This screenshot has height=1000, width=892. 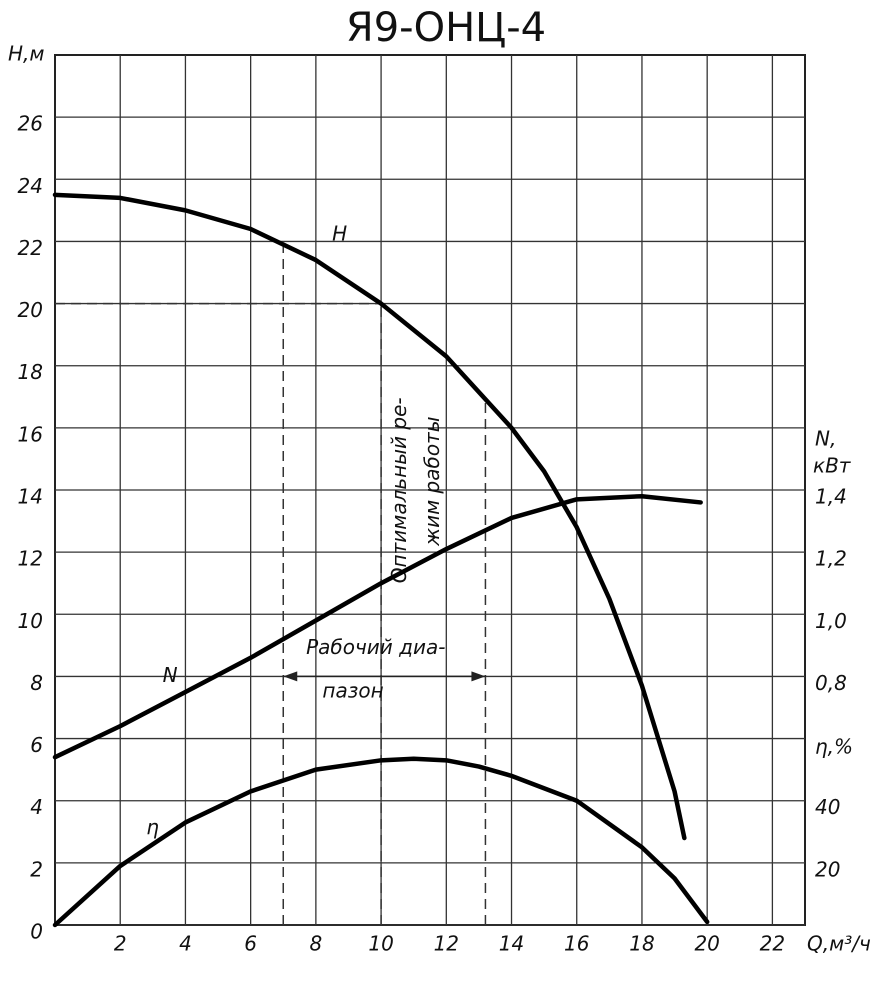 I want to click on x-tick-label: 20, so click(x=706, y=944).